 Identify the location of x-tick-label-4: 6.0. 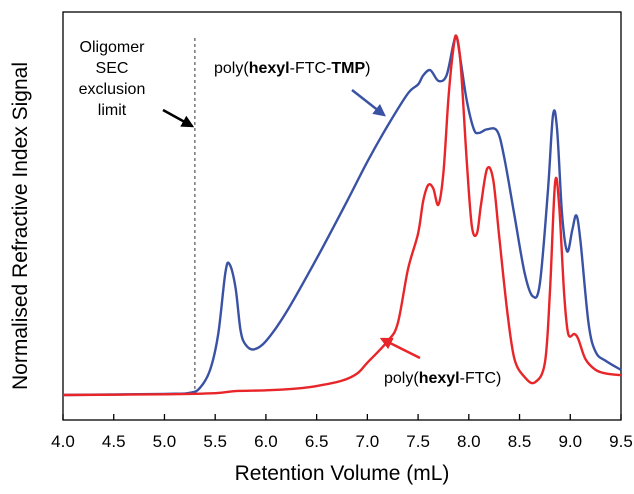
(266, 441).